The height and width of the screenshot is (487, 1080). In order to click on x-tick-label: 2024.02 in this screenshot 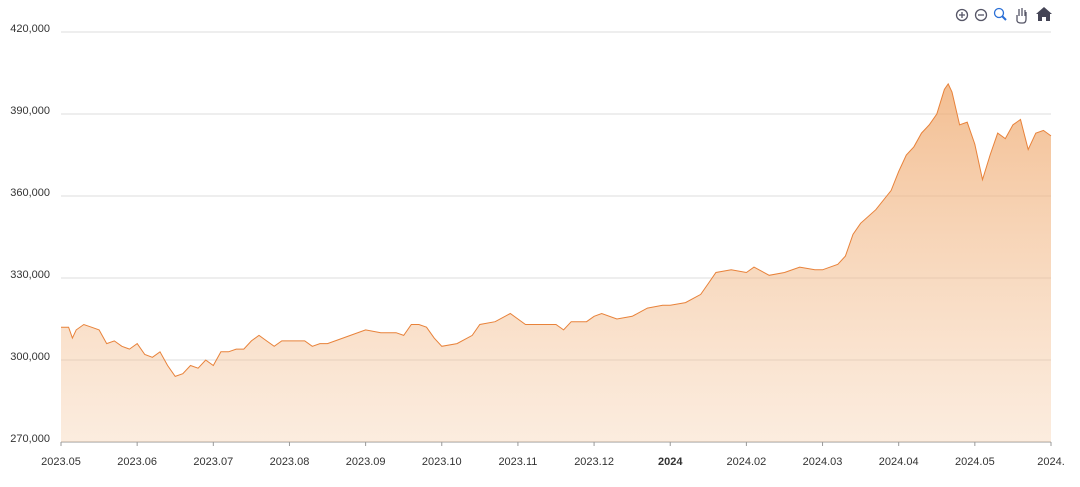, I will do `click(747, 462)`.